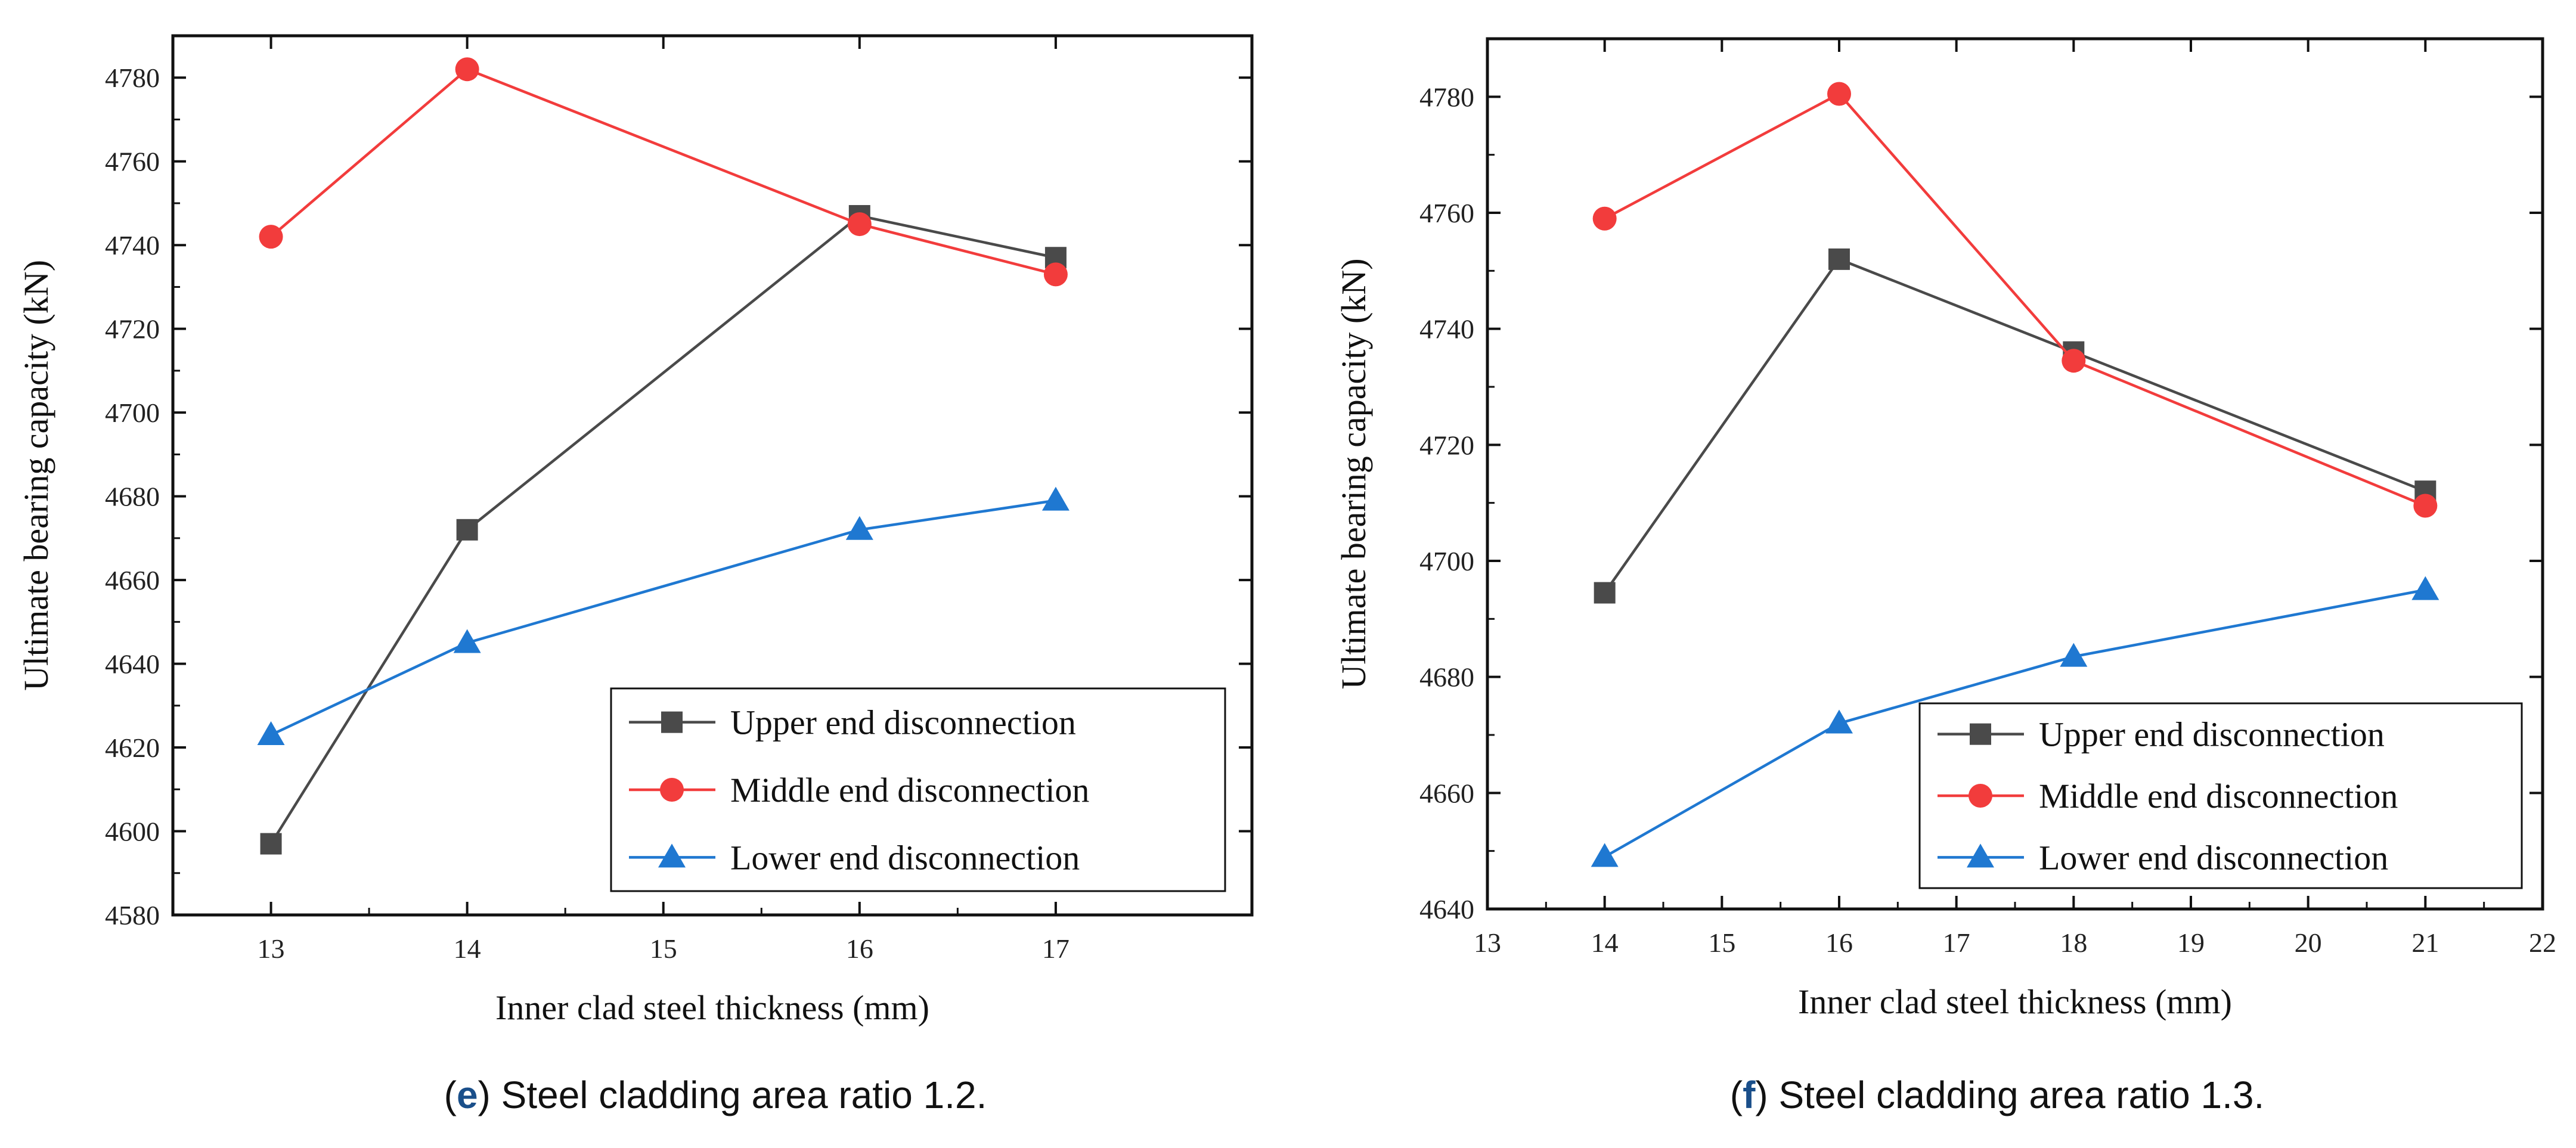 Image resolution: width=2576 pixels, height=1148 pixels. I want to click on x-tick-label: 20, so click(2308, 943).